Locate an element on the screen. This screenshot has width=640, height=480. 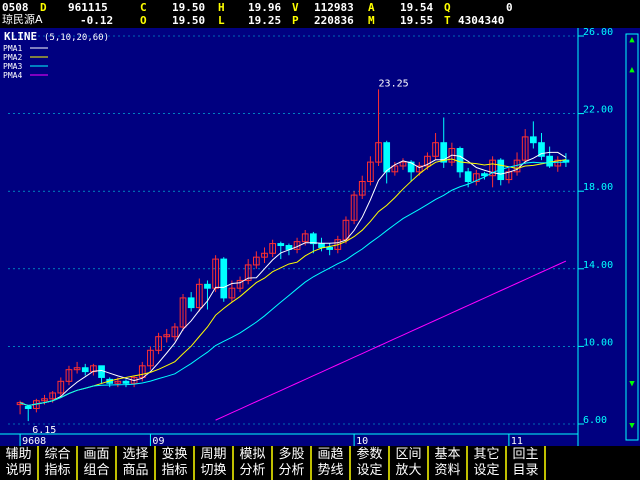
legend-params: (5,10,20,60) is located at coordinates (76, 38).